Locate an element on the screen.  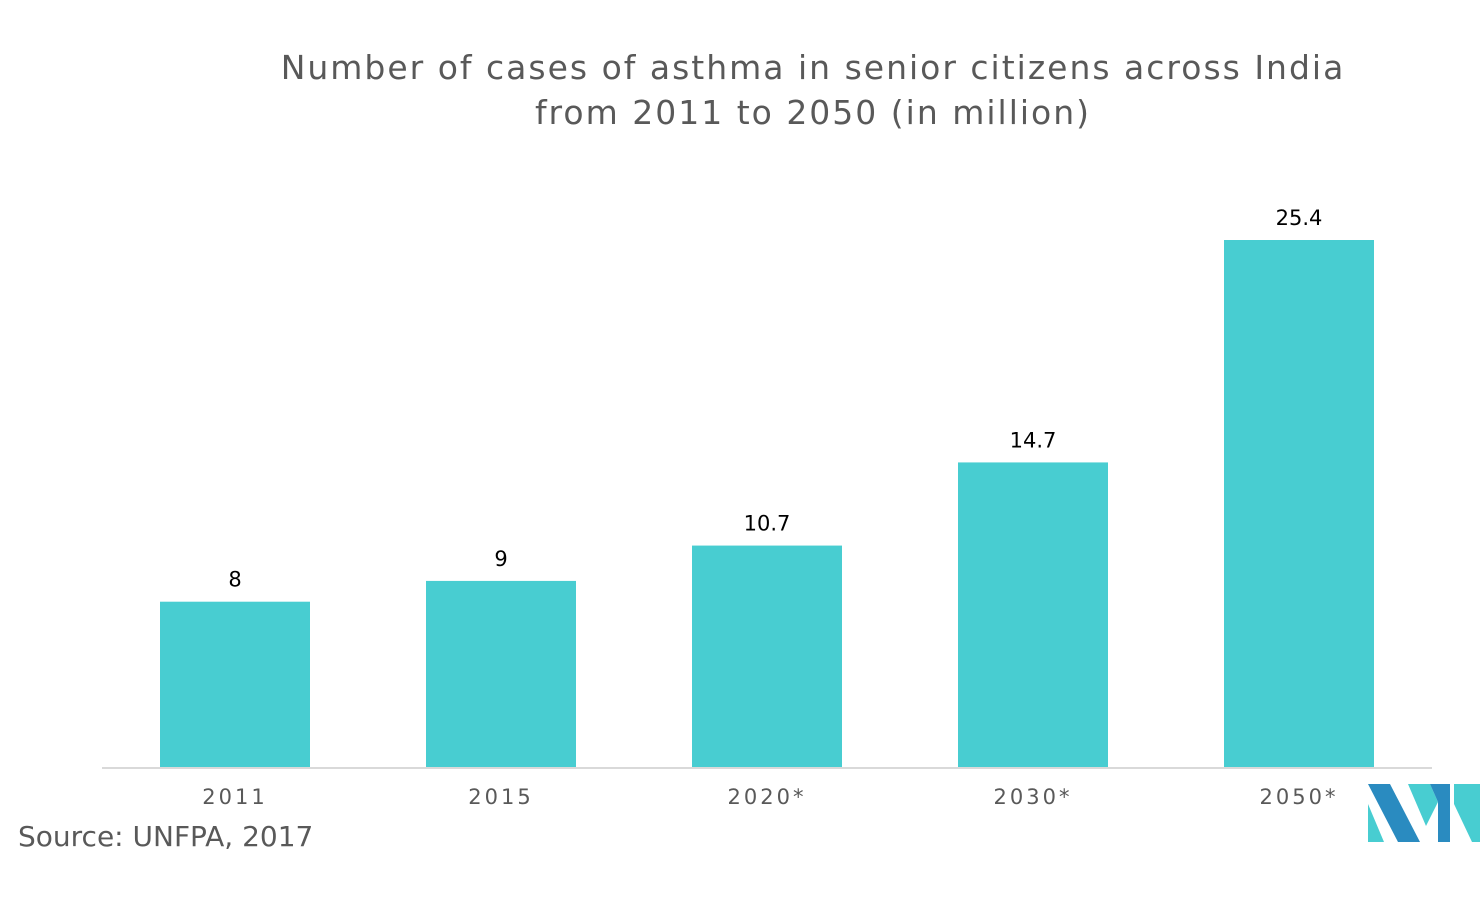
x-tick-label-2030*: 2030* is located at coordinates (1033, 797).